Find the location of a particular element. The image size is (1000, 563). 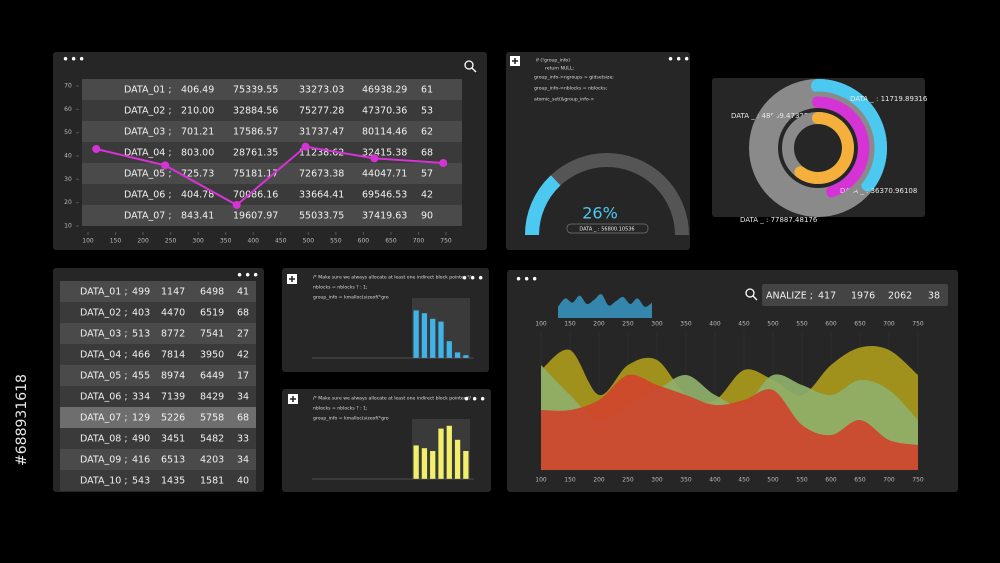

table-cell: 33273.03 is located at coordinates (321, 90).